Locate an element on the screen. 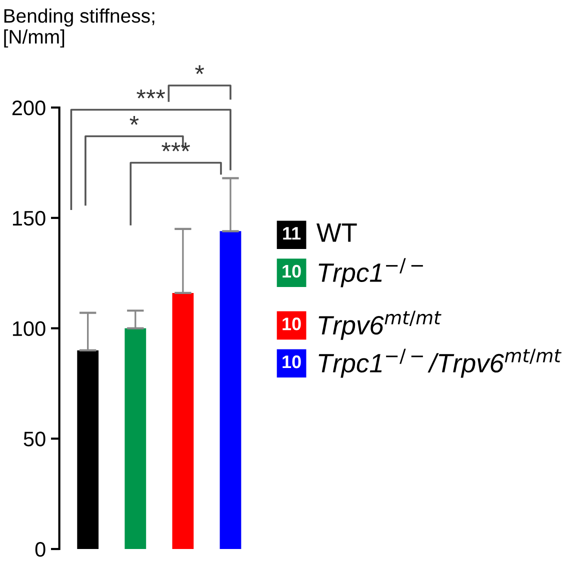 This screenshot has height=566, width=565. y-tick-label: 100 is located at coordinates (29, 328).